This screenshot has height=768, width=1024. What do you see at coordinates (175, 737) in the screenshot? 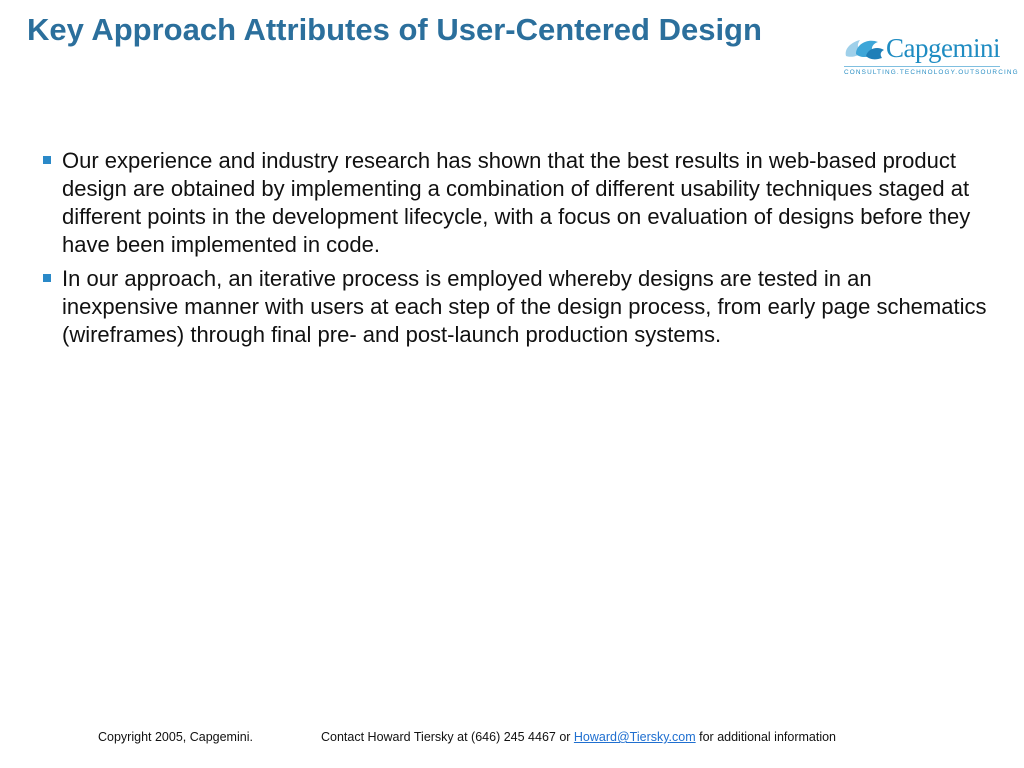
I see `footer-copyright: Copyright 2005, Capgemini.` at bounding box center [175, 737].